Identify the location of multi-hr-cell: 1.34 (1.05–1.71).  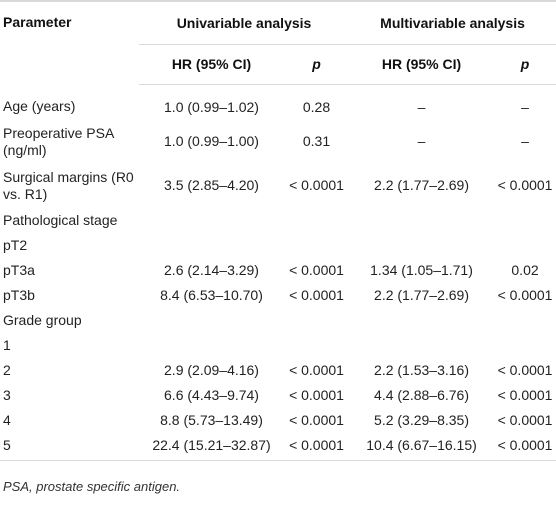
(421, 269).